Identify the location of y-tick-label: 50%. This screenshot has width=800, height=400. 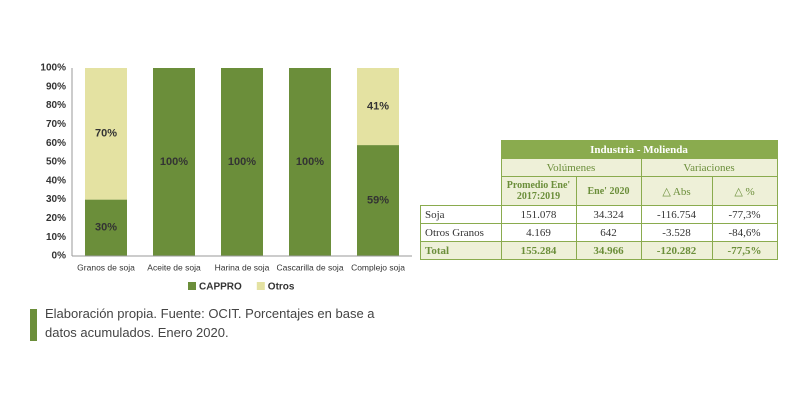
(56, 162).